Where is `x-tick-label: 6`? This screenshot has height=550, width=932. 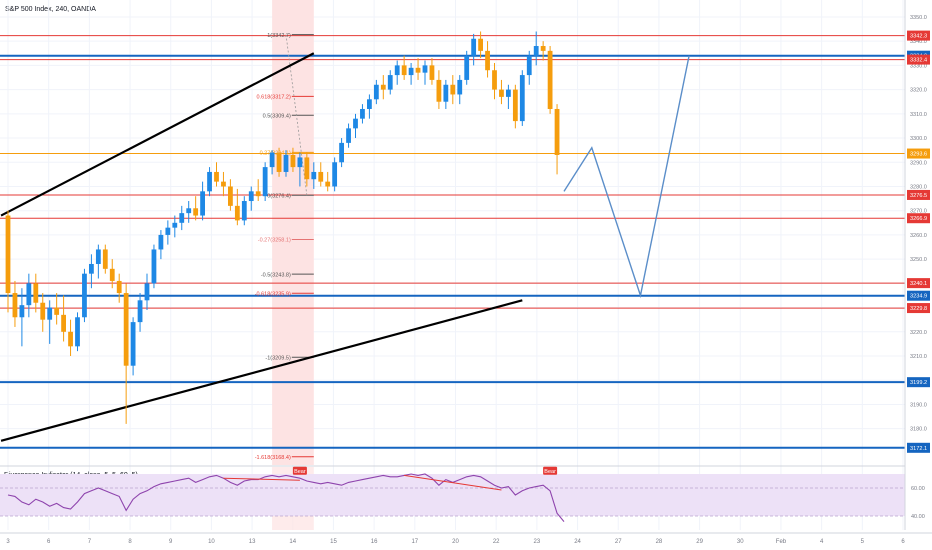
x-tick-label: 6 is located at coordinates (49, 542).